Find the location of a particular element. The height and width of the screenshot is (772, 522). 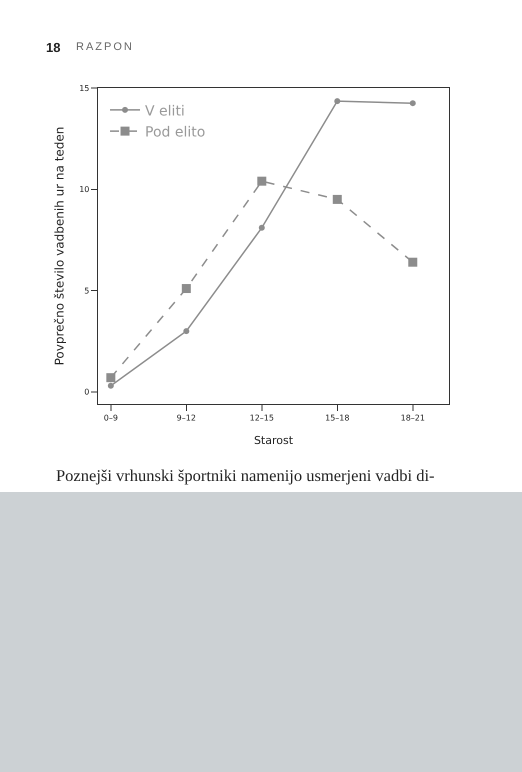

y-tick-label: 5 is located at coordinates (87, 291).